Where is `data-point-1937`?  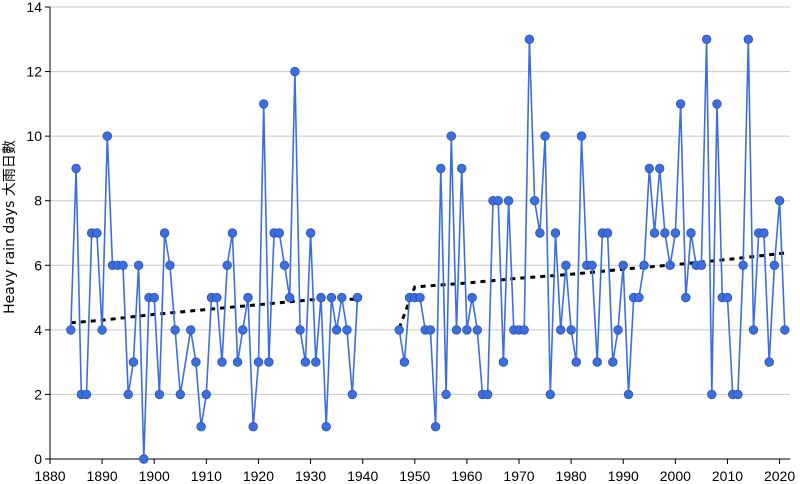
data-point-1937 is located at coordinates (347, 330).